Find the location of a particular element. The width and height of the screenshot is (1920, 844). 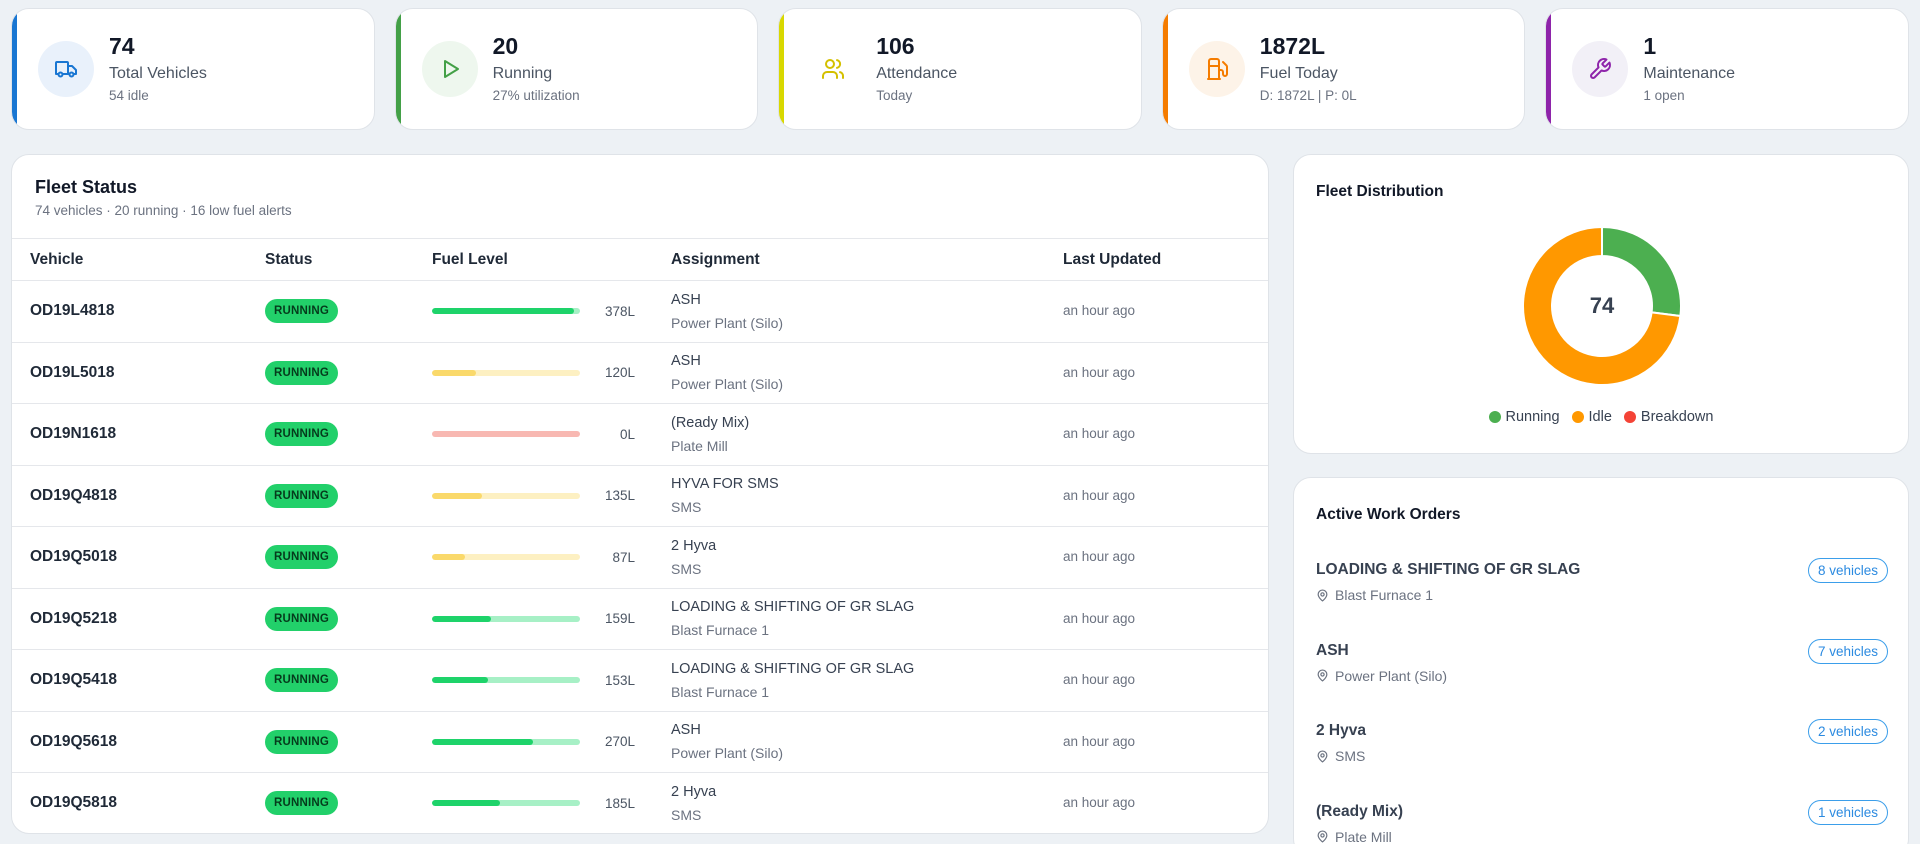

stat-value: 1 is located at coordinates (1650, 46).